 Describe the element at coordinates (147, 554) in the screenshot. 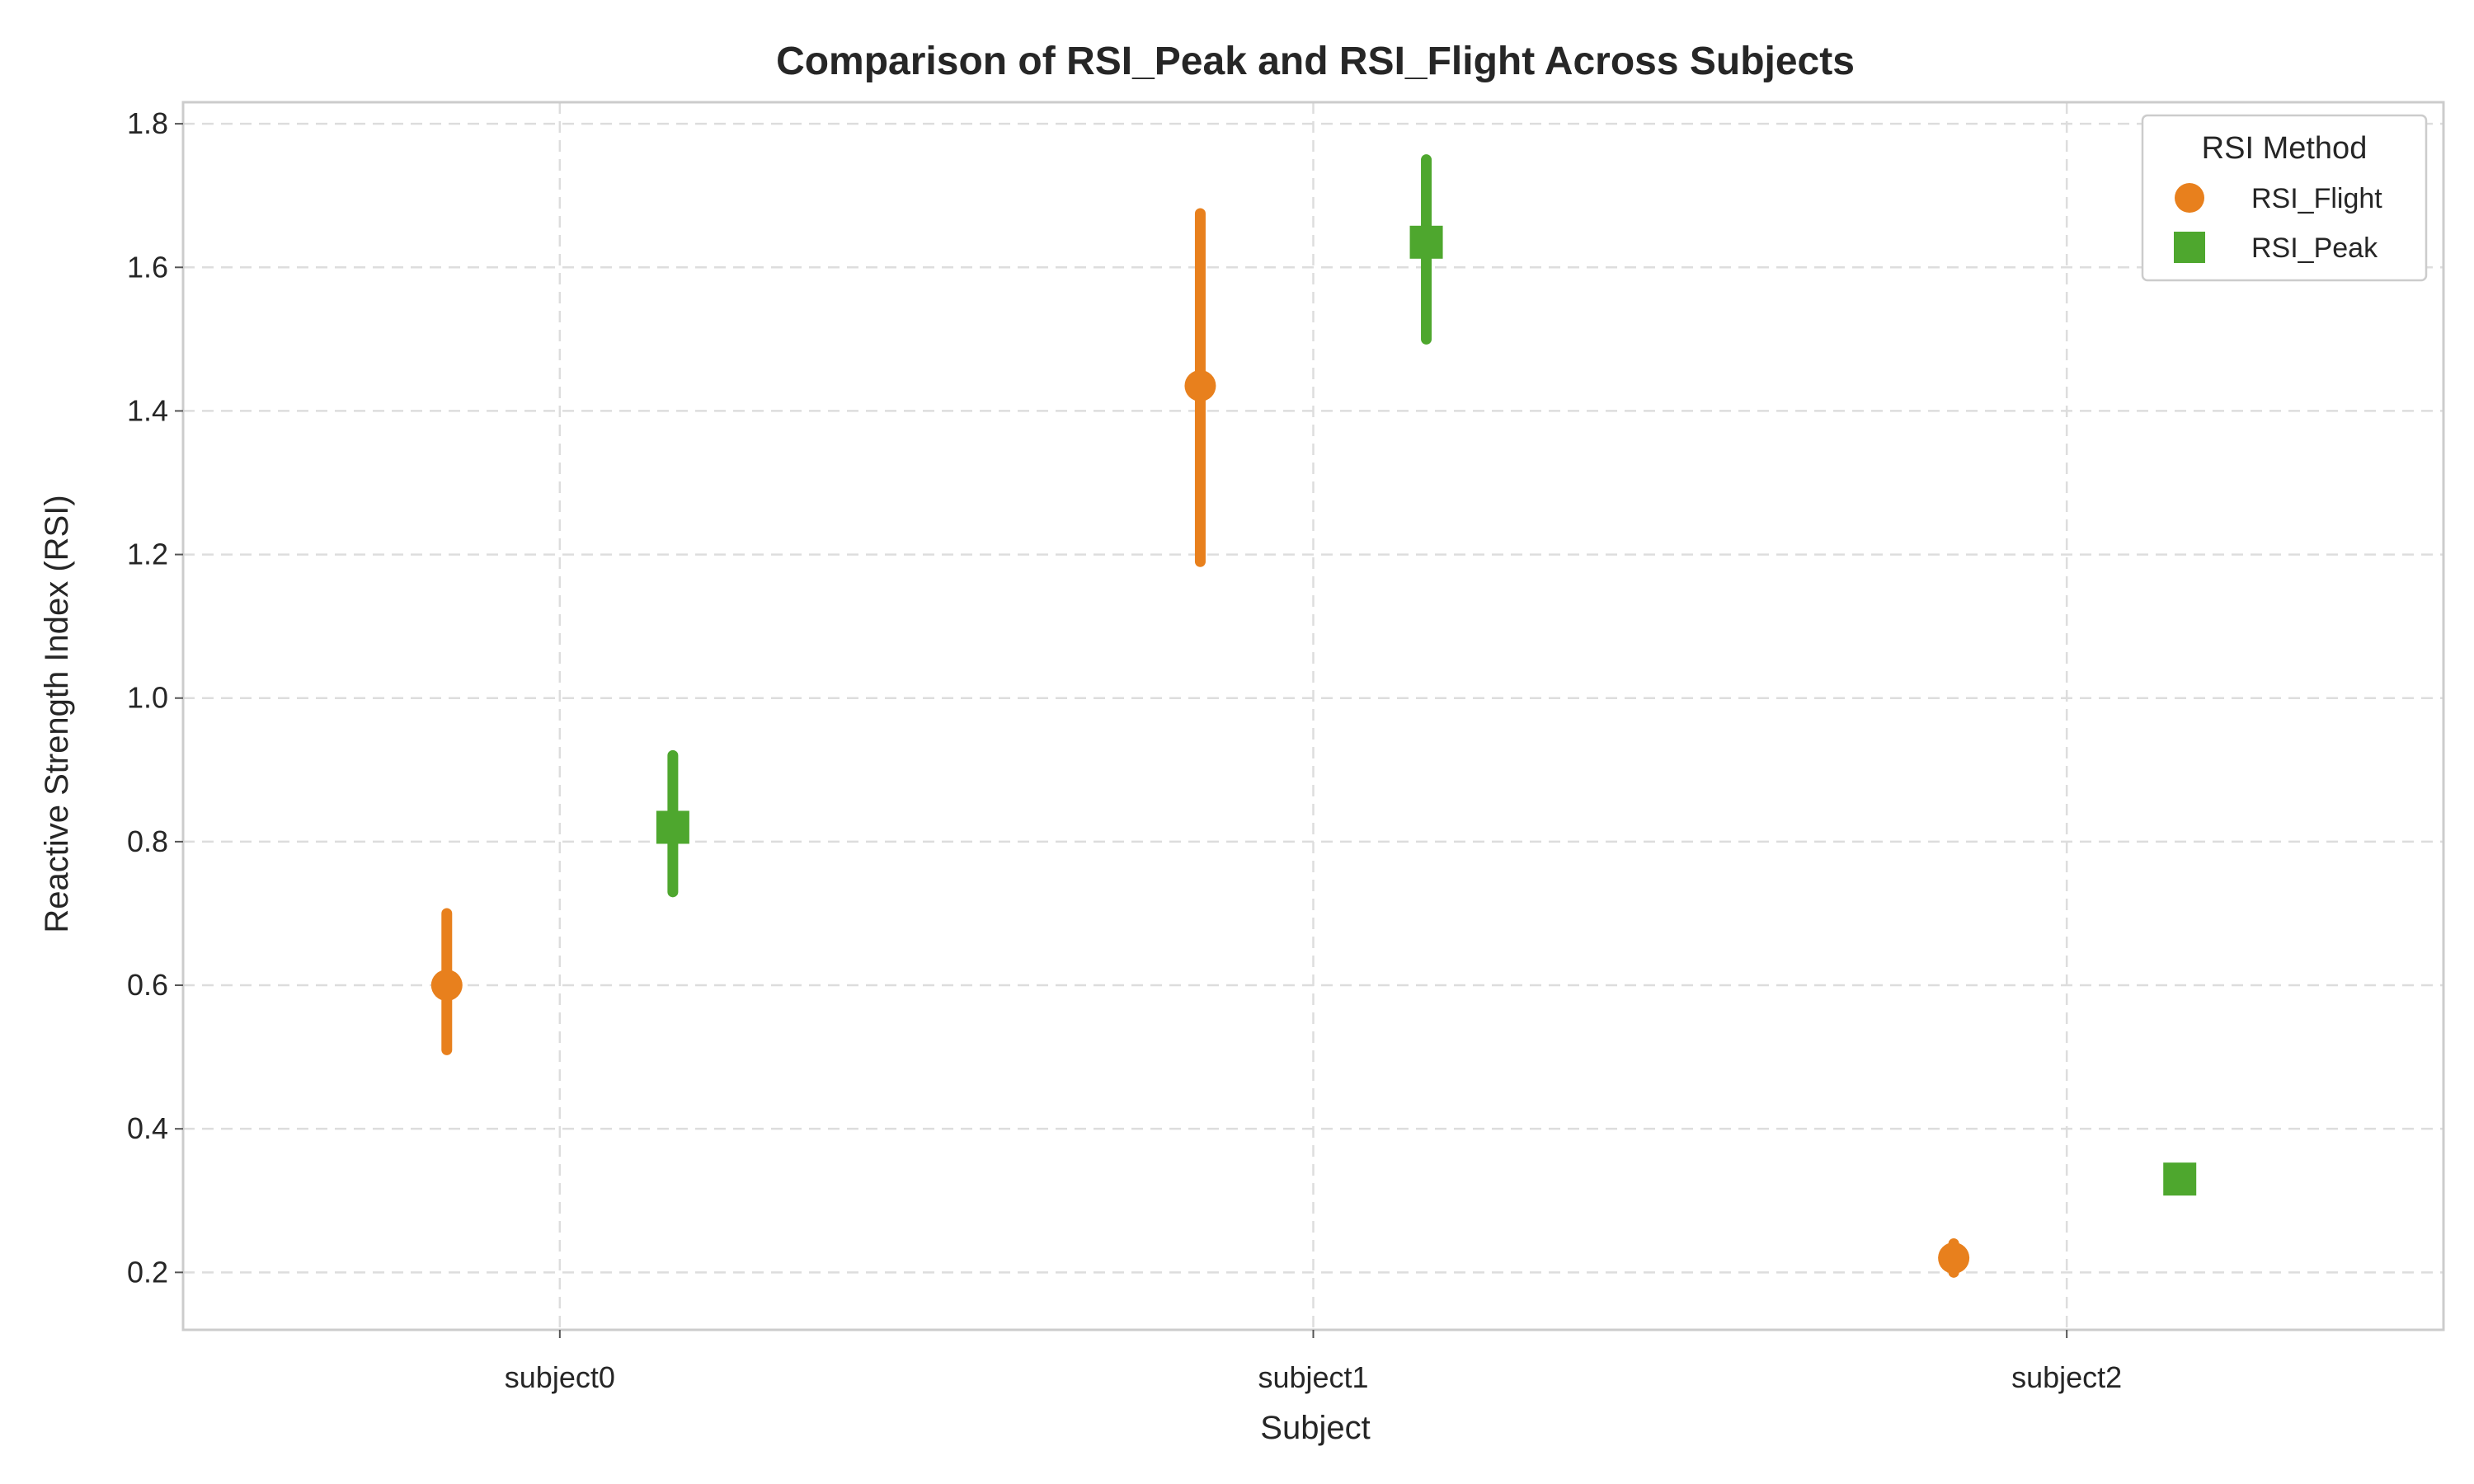

I see `y-tick-label: 1.2` at that location.